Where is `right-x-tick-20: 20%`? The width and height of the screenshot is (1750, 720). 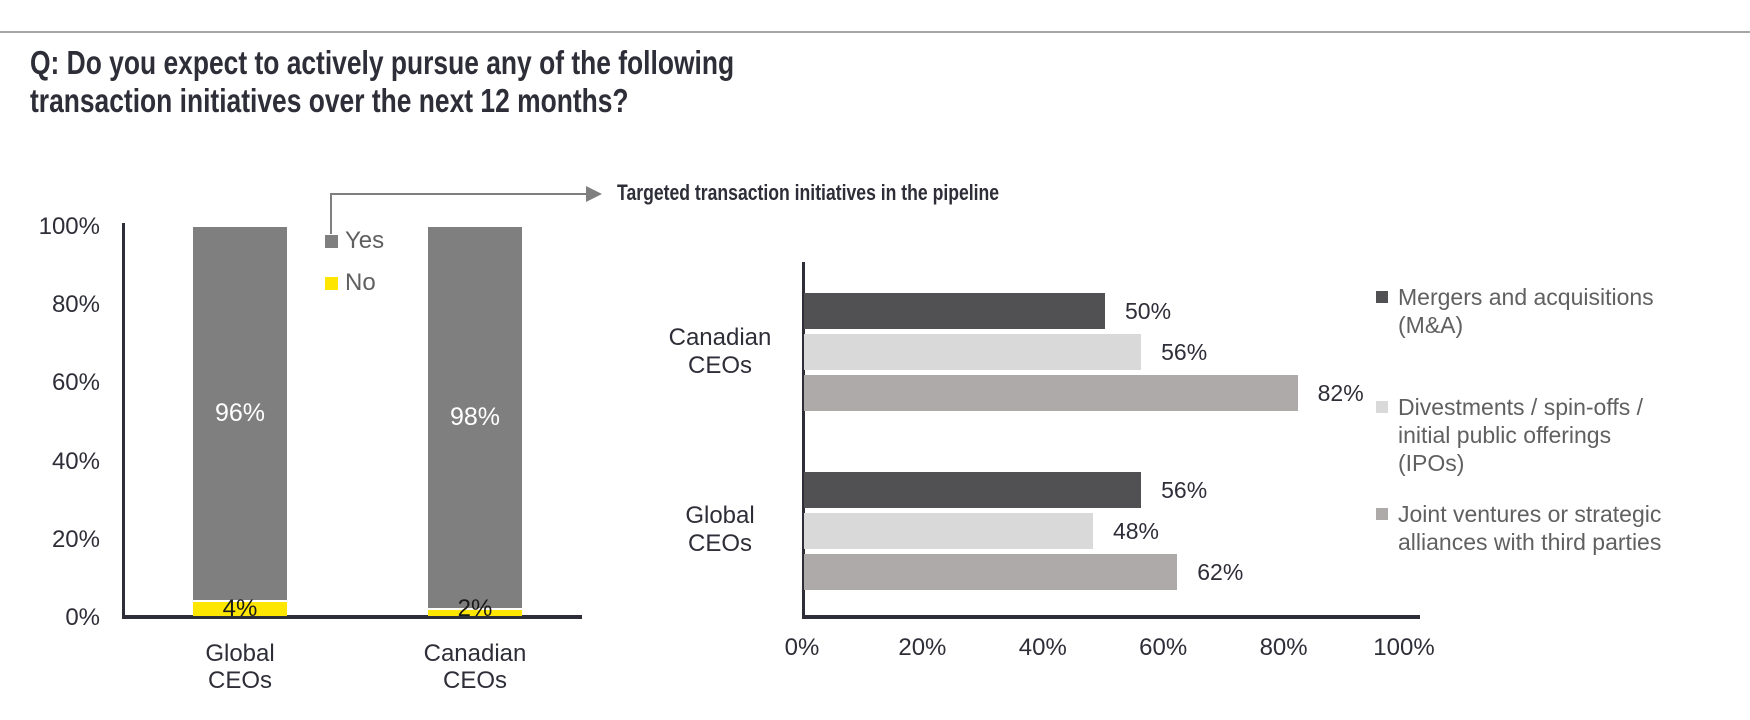
right-x-tick-20: 20% is located at coordinates (922, 647).